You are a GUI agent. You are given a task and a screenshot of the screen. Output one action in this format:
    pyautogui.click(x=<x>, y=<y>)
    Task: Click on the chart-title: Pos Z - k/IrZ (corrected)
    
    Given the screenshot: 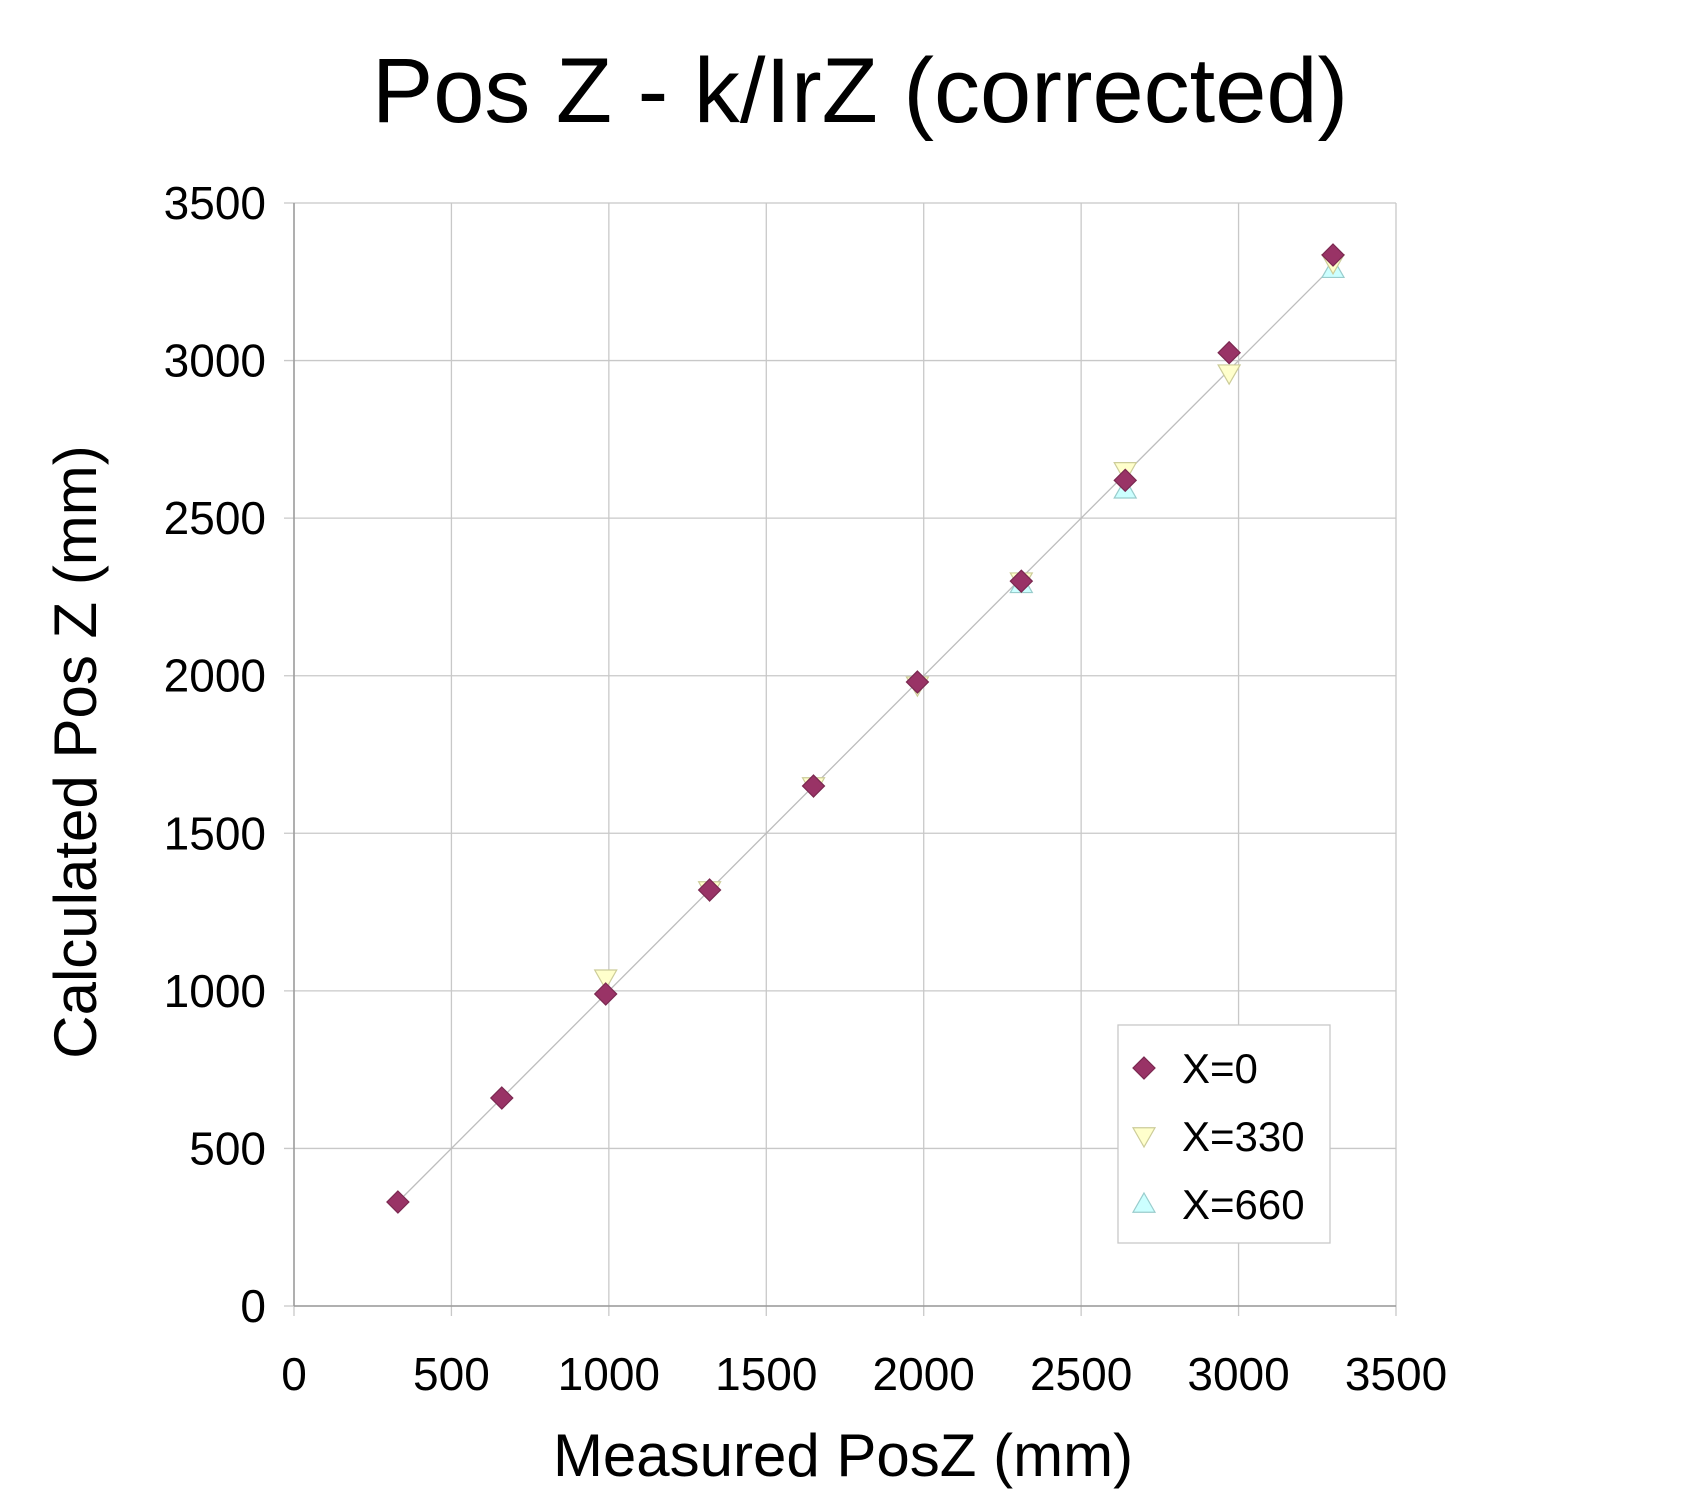 What is the action you would take?
    pyautogui.click(x=860, y=91)
    